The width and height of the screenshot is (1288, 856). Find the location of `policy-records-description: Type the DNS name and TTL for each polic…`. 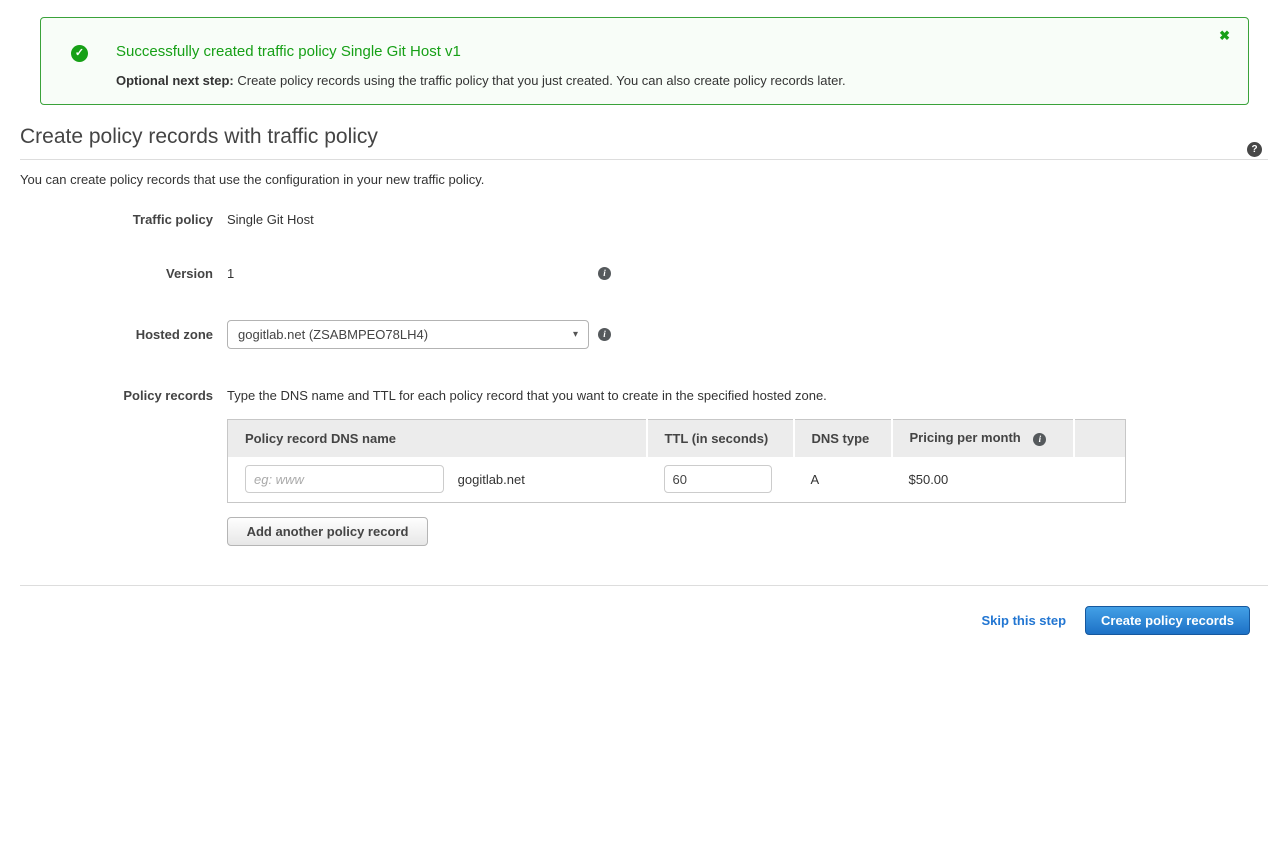

policy-records-description: Type the DNS name and TTL for each polic… is located at coordinates (527, 395).